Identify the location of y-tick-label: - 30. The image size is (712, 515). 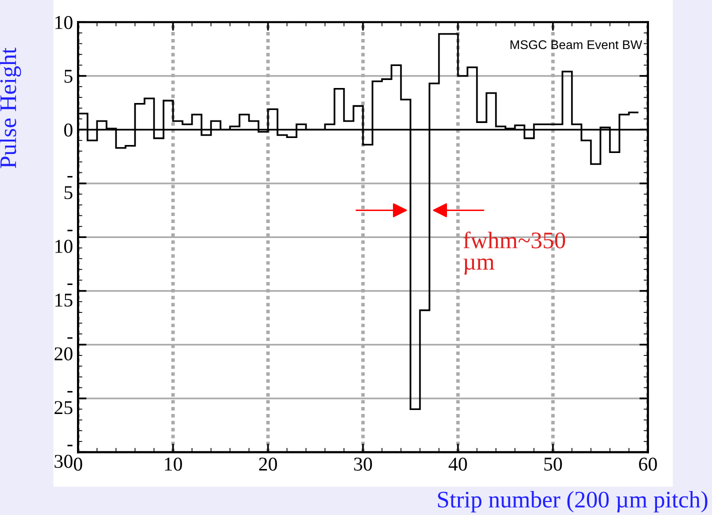
(63, 456).